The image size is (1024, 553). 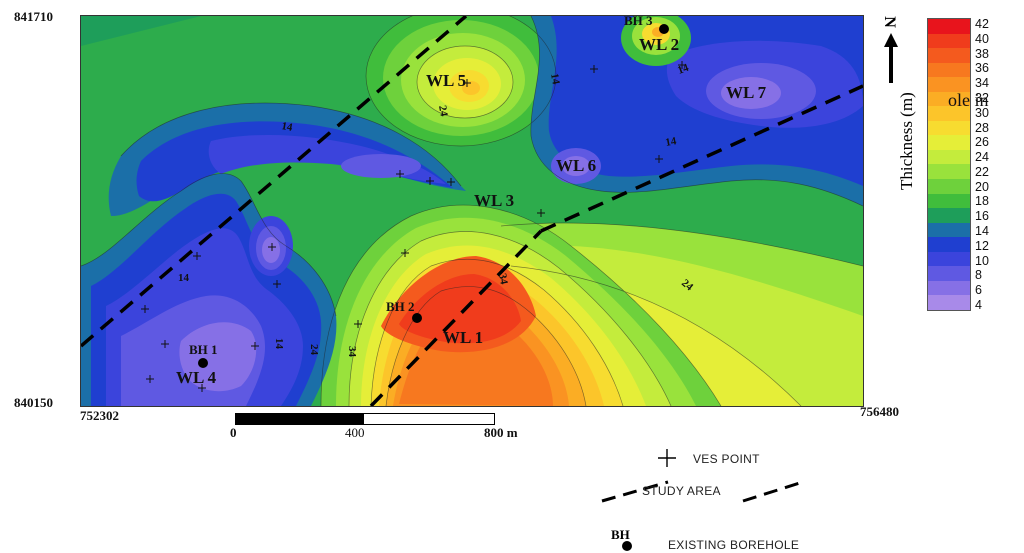 What do you see at coordinates (638, 22) in the screenshot?
I see `borehole-3-label: BH 3` at bounding box center [638, 22].